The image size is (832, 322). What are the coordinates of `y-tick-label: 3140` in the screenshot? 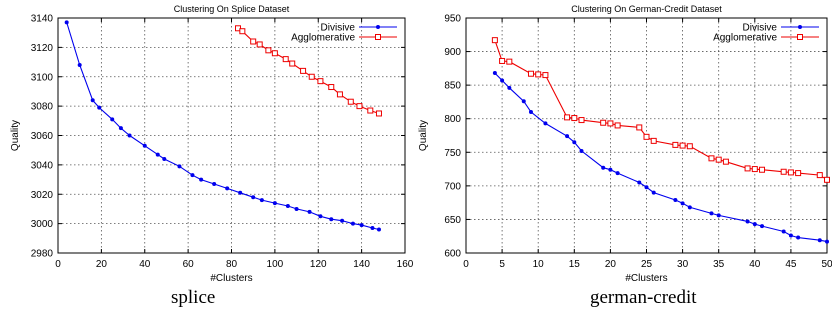 It's located at (42, 19).